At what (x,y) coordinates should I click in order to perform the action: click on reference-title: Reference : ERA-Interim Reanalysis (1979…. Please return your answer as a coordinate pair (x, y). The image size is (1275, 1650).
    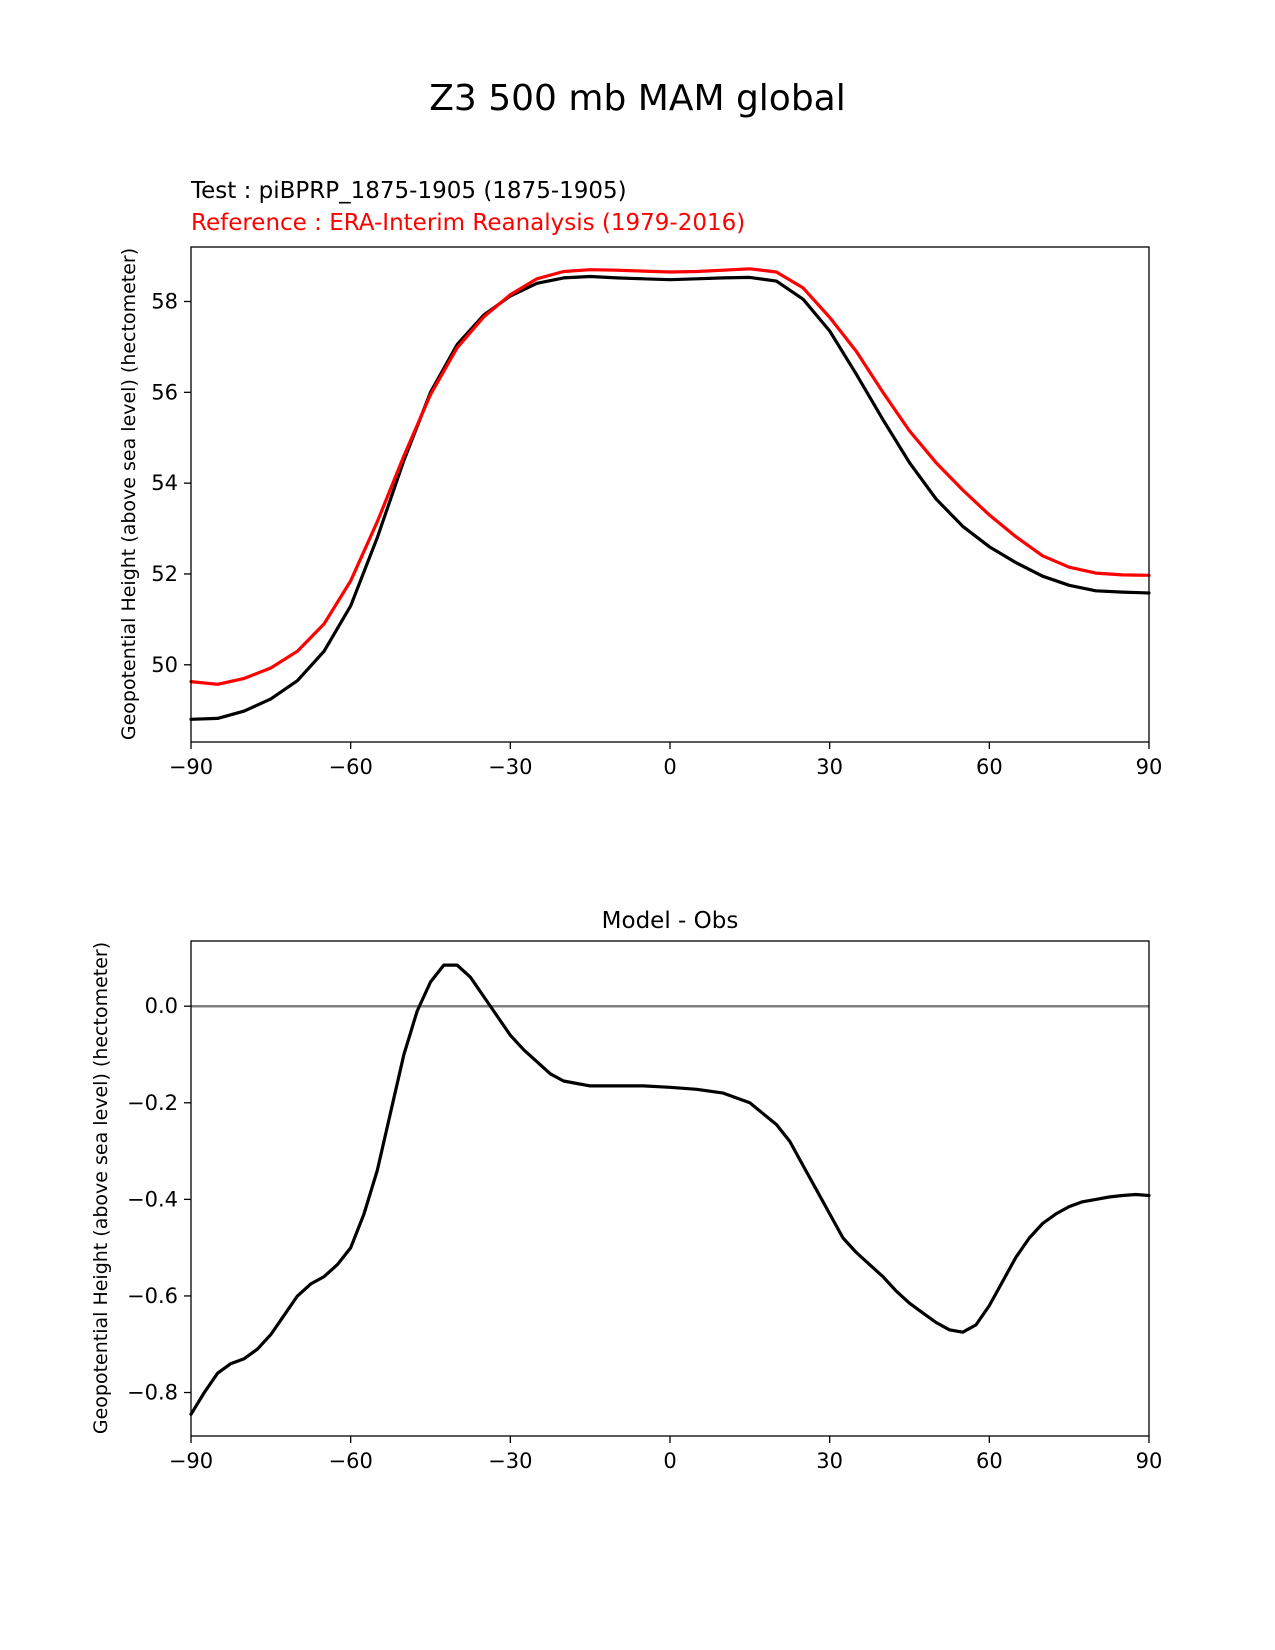
    Looking at the image, I should click on (468, 223).